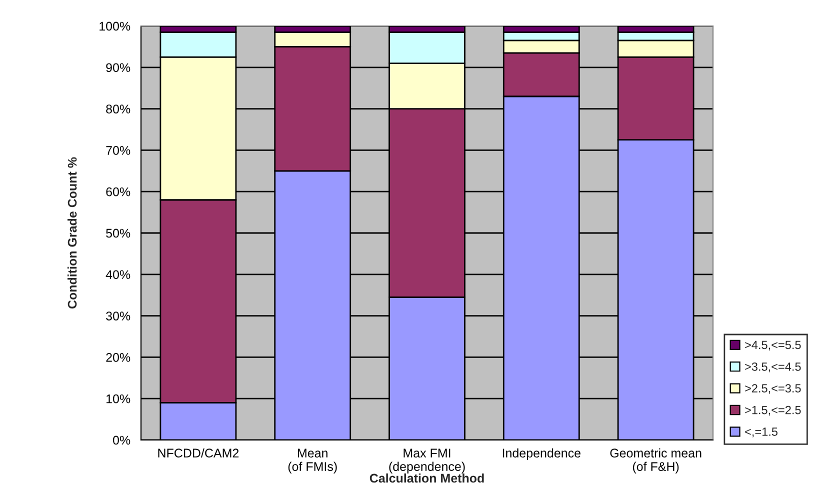 The width and height of the screenshot is (823, 504). What do you see at coordinates (656, 461) in the screenshot?
I see `x-tick-label: Geometric mean (of F&H)` at bounding box center [656, 461].